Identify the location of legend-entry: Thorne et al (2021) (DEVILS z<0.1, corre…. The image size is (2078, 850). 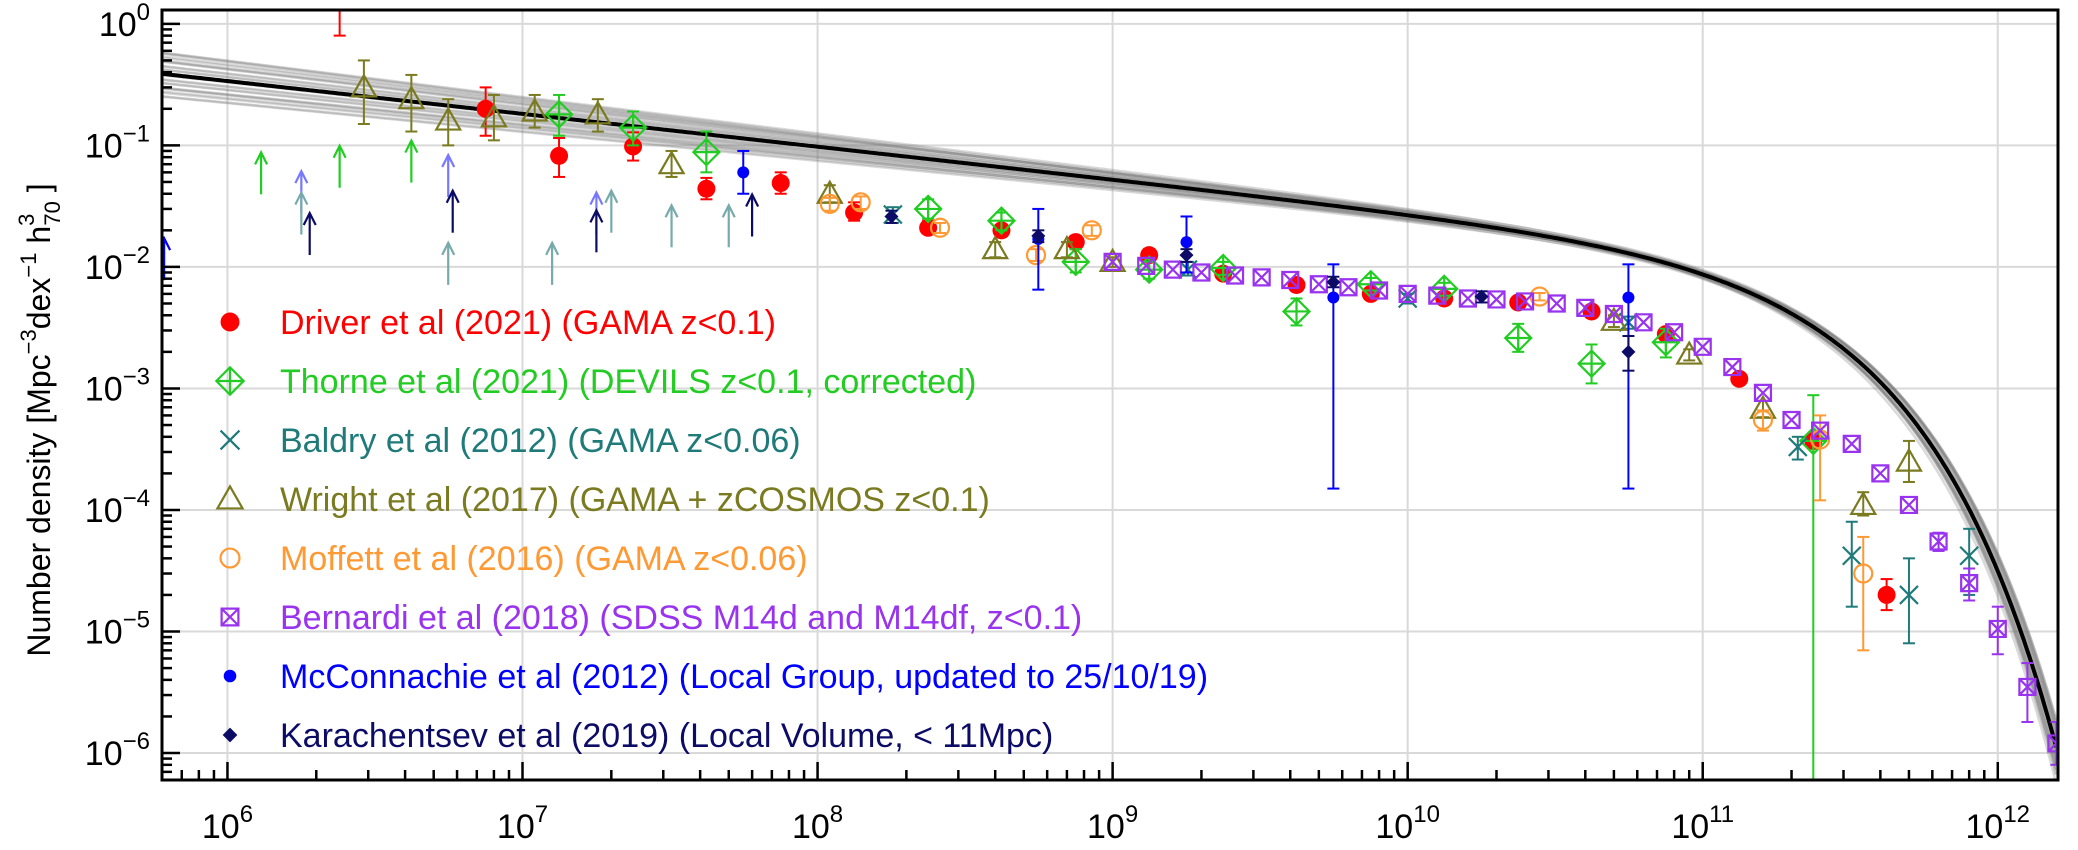
(595, 382).